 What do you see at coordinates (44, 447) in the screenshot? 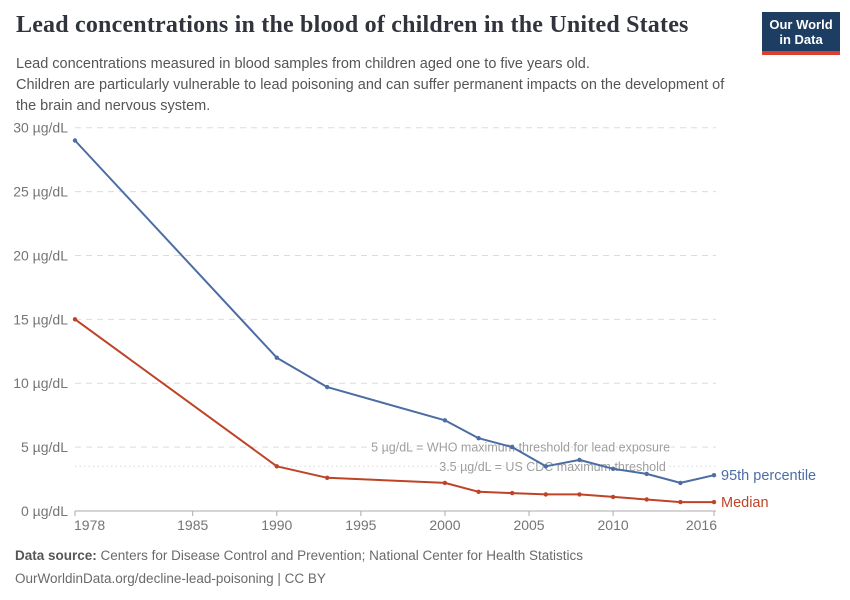
I see `y-axis-tick-label: 5 µg/dL` at bounding box center [44, 447].